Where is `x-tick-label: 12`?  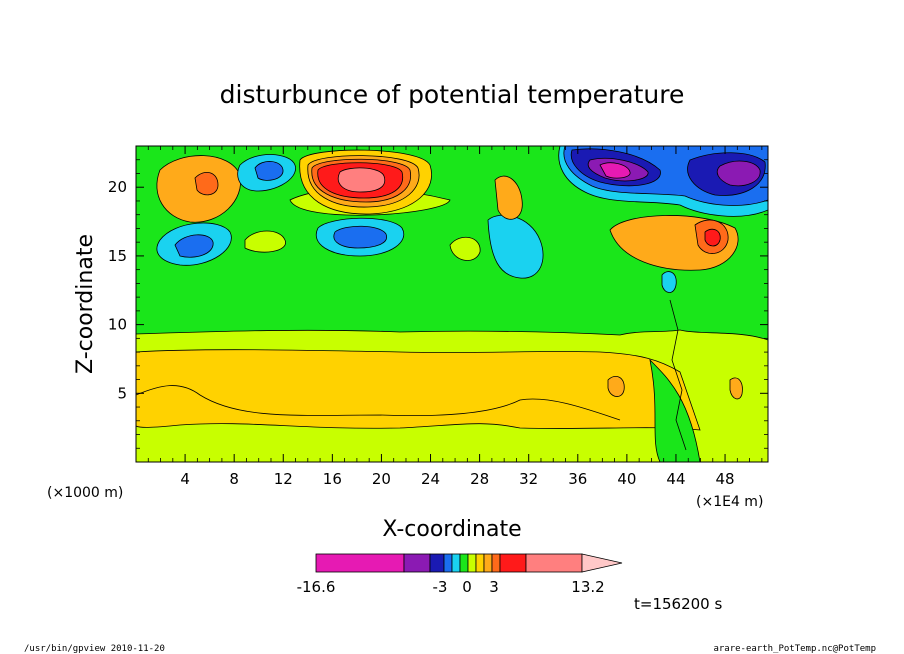 x-tick-label: 12 is located at coordinates (283, 479).